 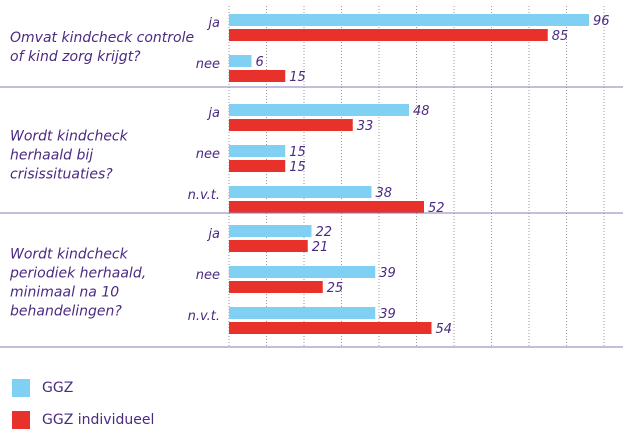 What do you see at coordinates (102, 38) in the screenshot?
I see `question-text: Omvat kindcheck controle` at bounding box center [102, 38].